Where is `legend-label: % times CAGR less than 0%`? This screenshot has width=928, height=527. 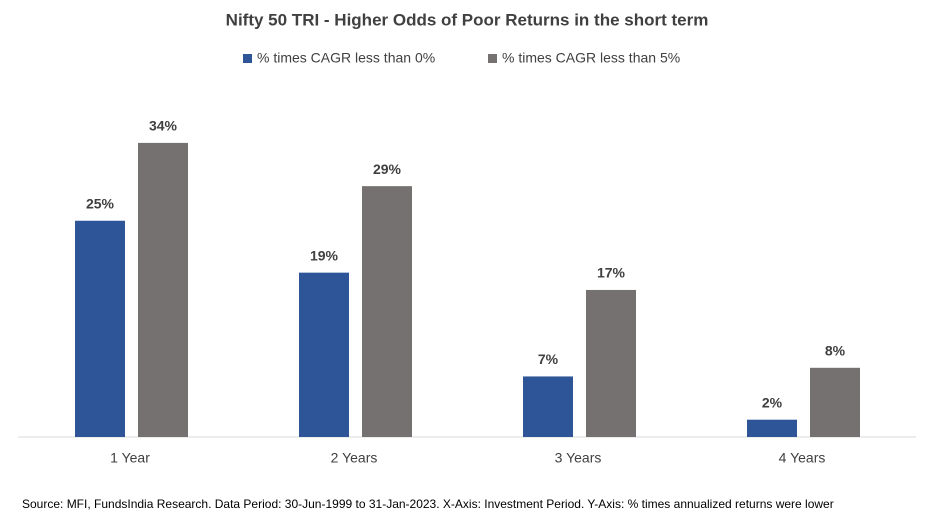
legend-label: % times CAGR less than 0% is located at coordinates (346, 58).